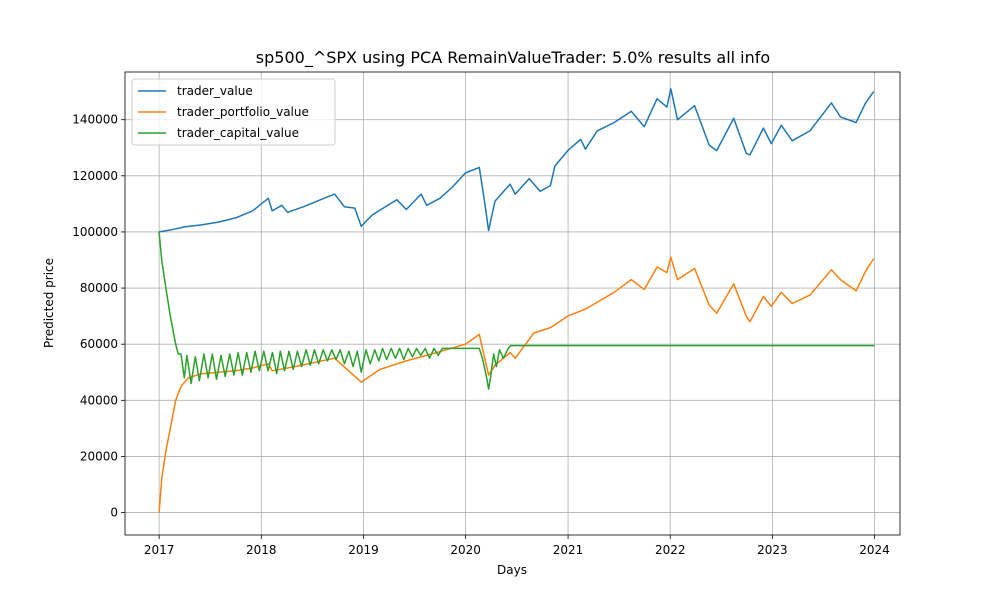 The width and height of the screenshot is (1000, 600). I want to click on x-tick-label: 2024, so click(874, 550).